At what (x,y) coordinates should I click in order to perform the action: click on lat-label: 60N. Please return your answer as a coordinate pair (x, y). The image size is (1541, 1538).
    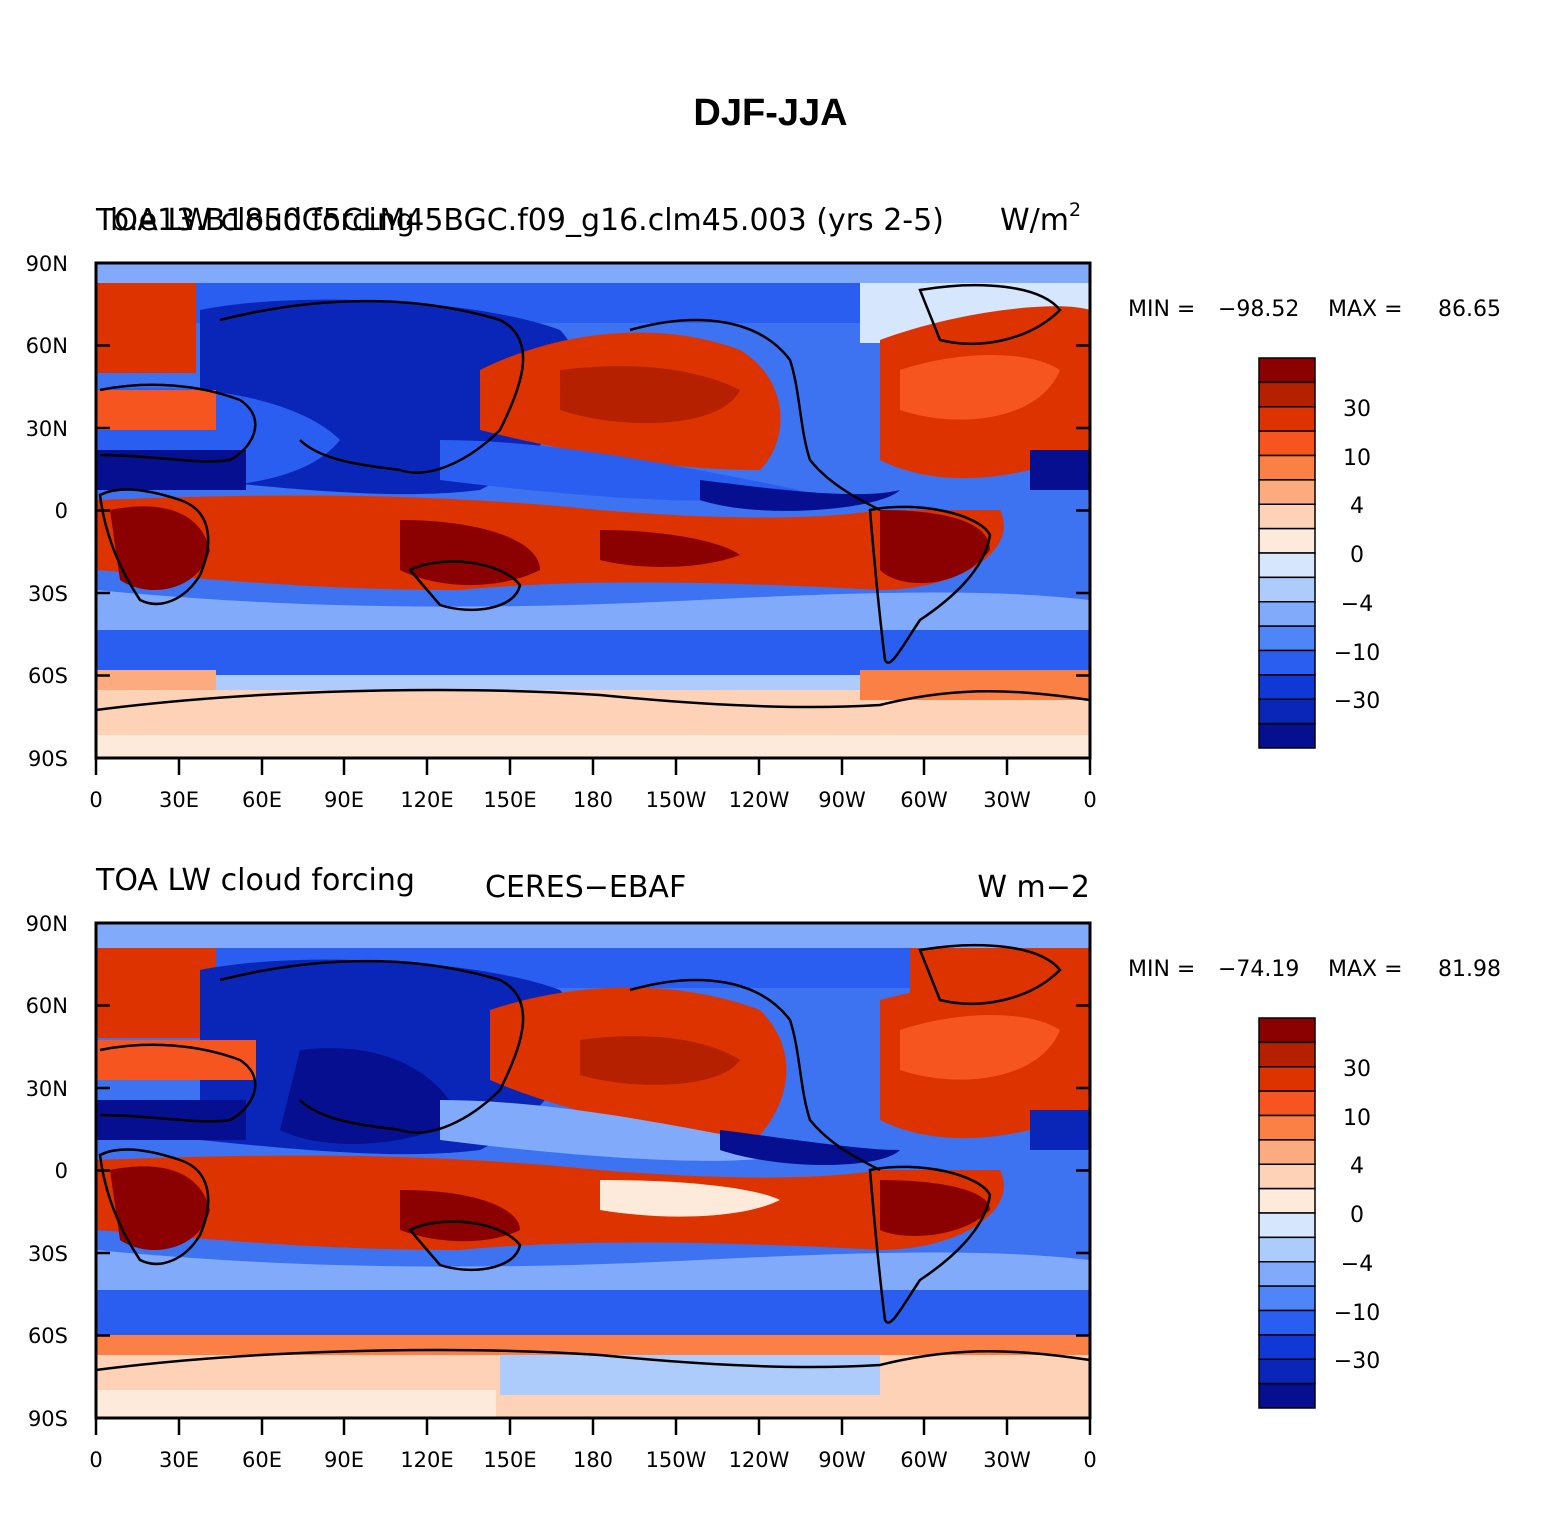
    Looking at the image, I should click on (47, 1006).